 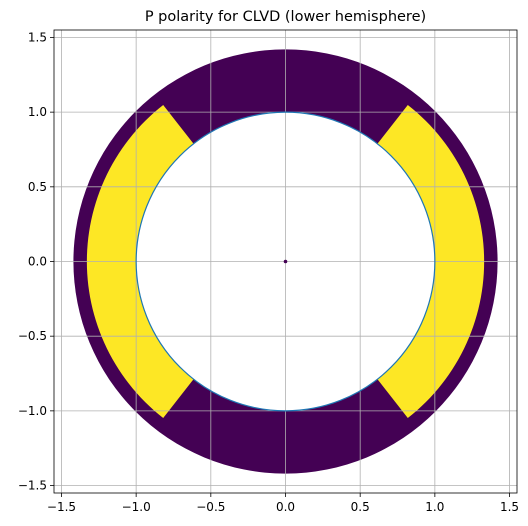 I want to click on x-tick-label: −1.5, so click(x=61, y=507).